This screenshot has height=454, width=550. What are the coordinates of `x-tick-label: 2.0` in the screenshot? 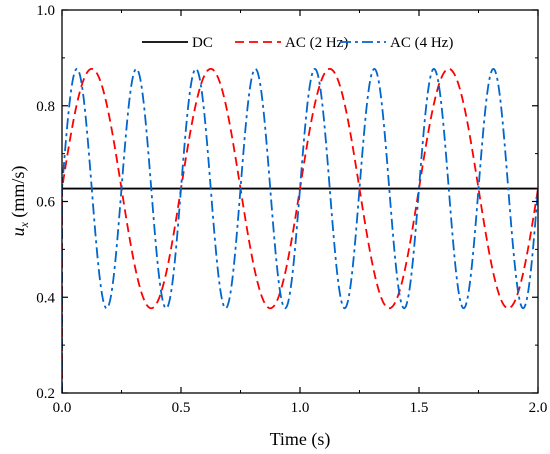 It's located at (538, 408).